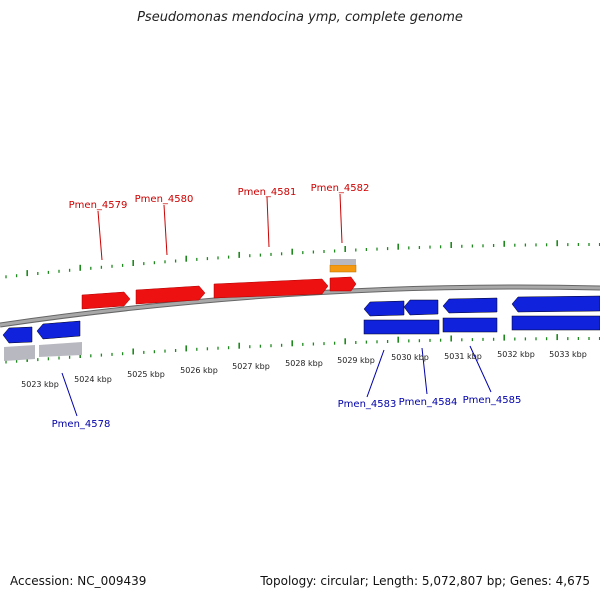  What do you see at coordinates (78, 581) in the screenshot?
I see `accession-text: Accession: NC_009439` at bounding box center [78, 581].